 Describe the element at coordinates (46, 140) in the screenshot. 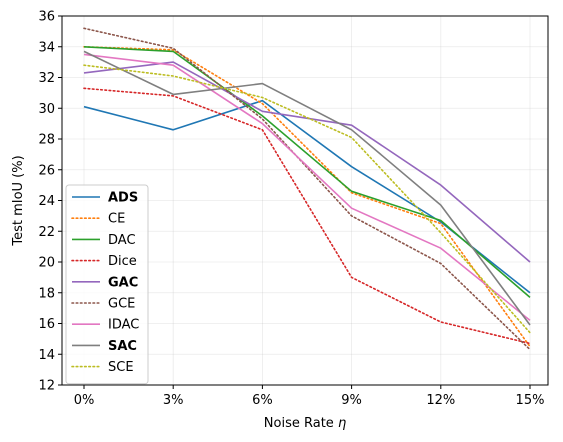

I see `y-tick-label: 28` at that location.